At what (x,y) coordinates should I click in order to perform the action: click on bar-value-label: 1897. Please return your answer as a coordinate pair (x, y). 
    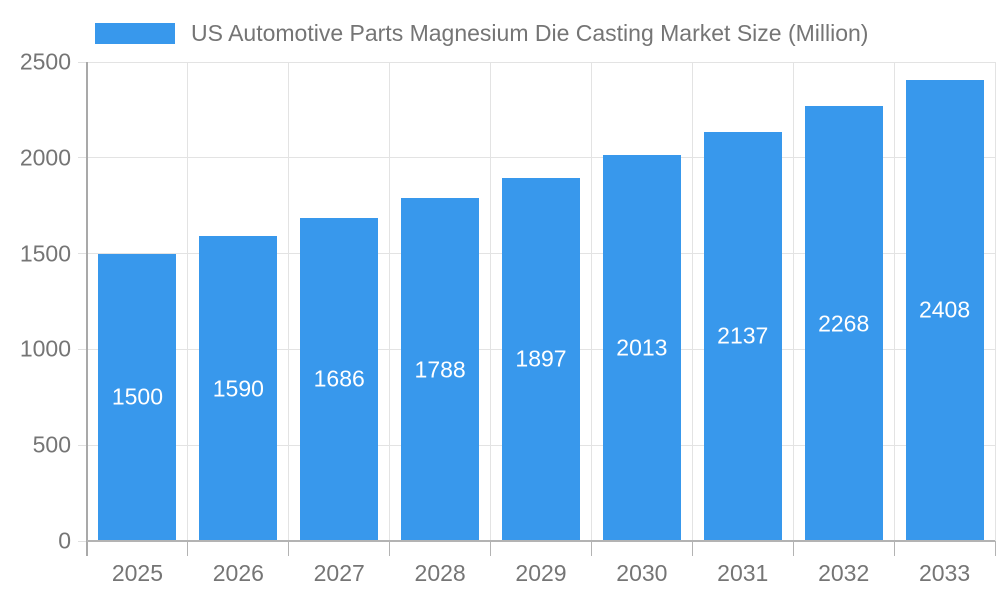
    Looking at the image, I should click on (541, 358).